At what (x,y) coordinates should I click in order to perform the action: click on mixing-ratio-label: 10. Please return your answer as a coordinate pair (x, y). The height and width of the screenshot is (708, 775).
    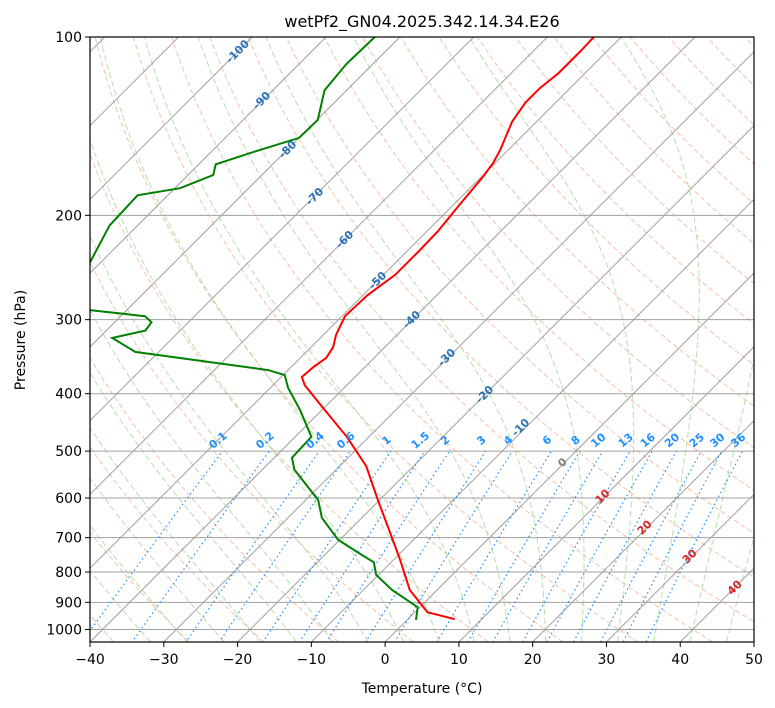
    Looking at the image, I should click on (598, 440).